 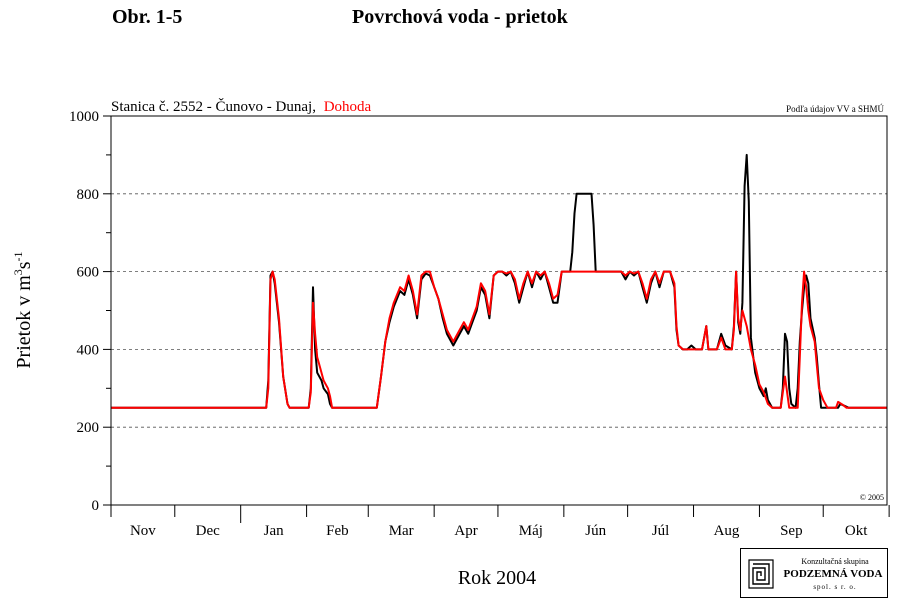 I want to click on x-tick-label-Máj: Máj, so click(x=531, y=531).